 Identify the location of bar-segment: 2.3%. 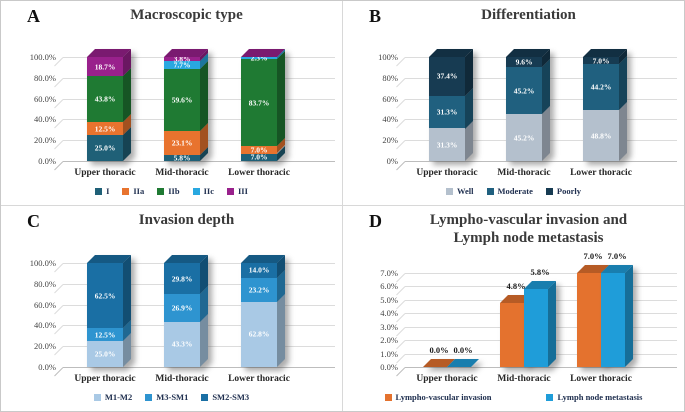
(263, 55).